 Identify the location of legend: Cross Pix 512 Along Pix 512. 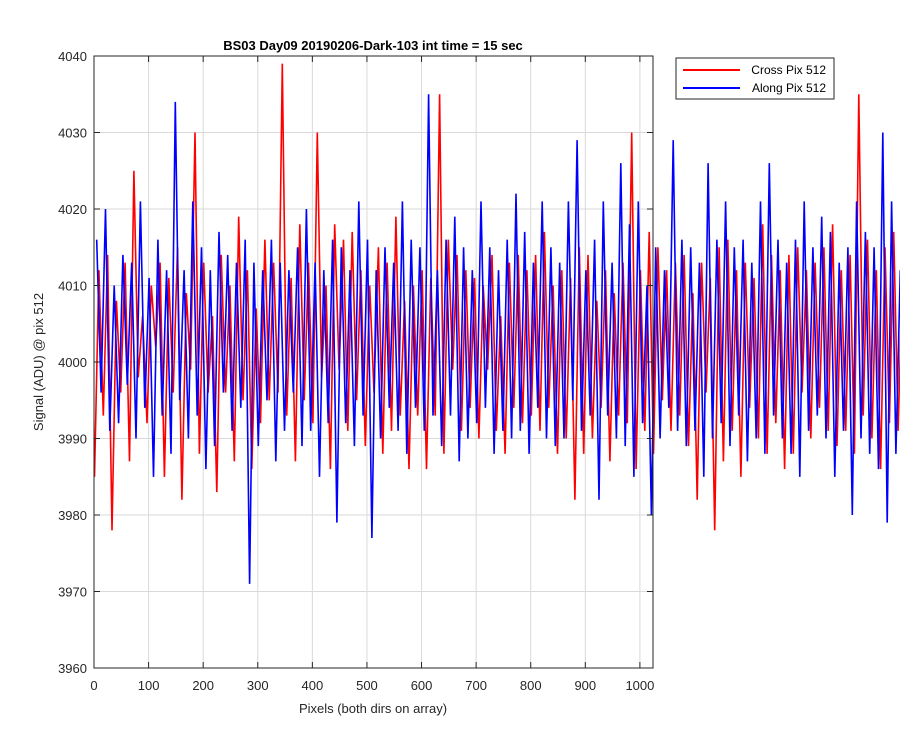
(755, 78).